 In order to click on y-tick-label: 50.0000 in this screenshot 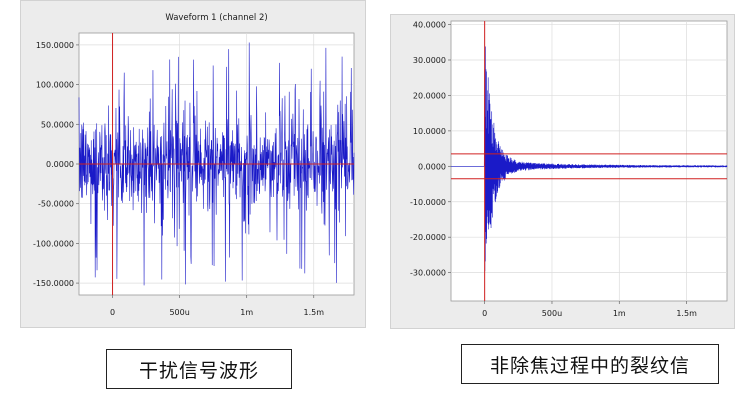, I will do `click(57, 124)`.